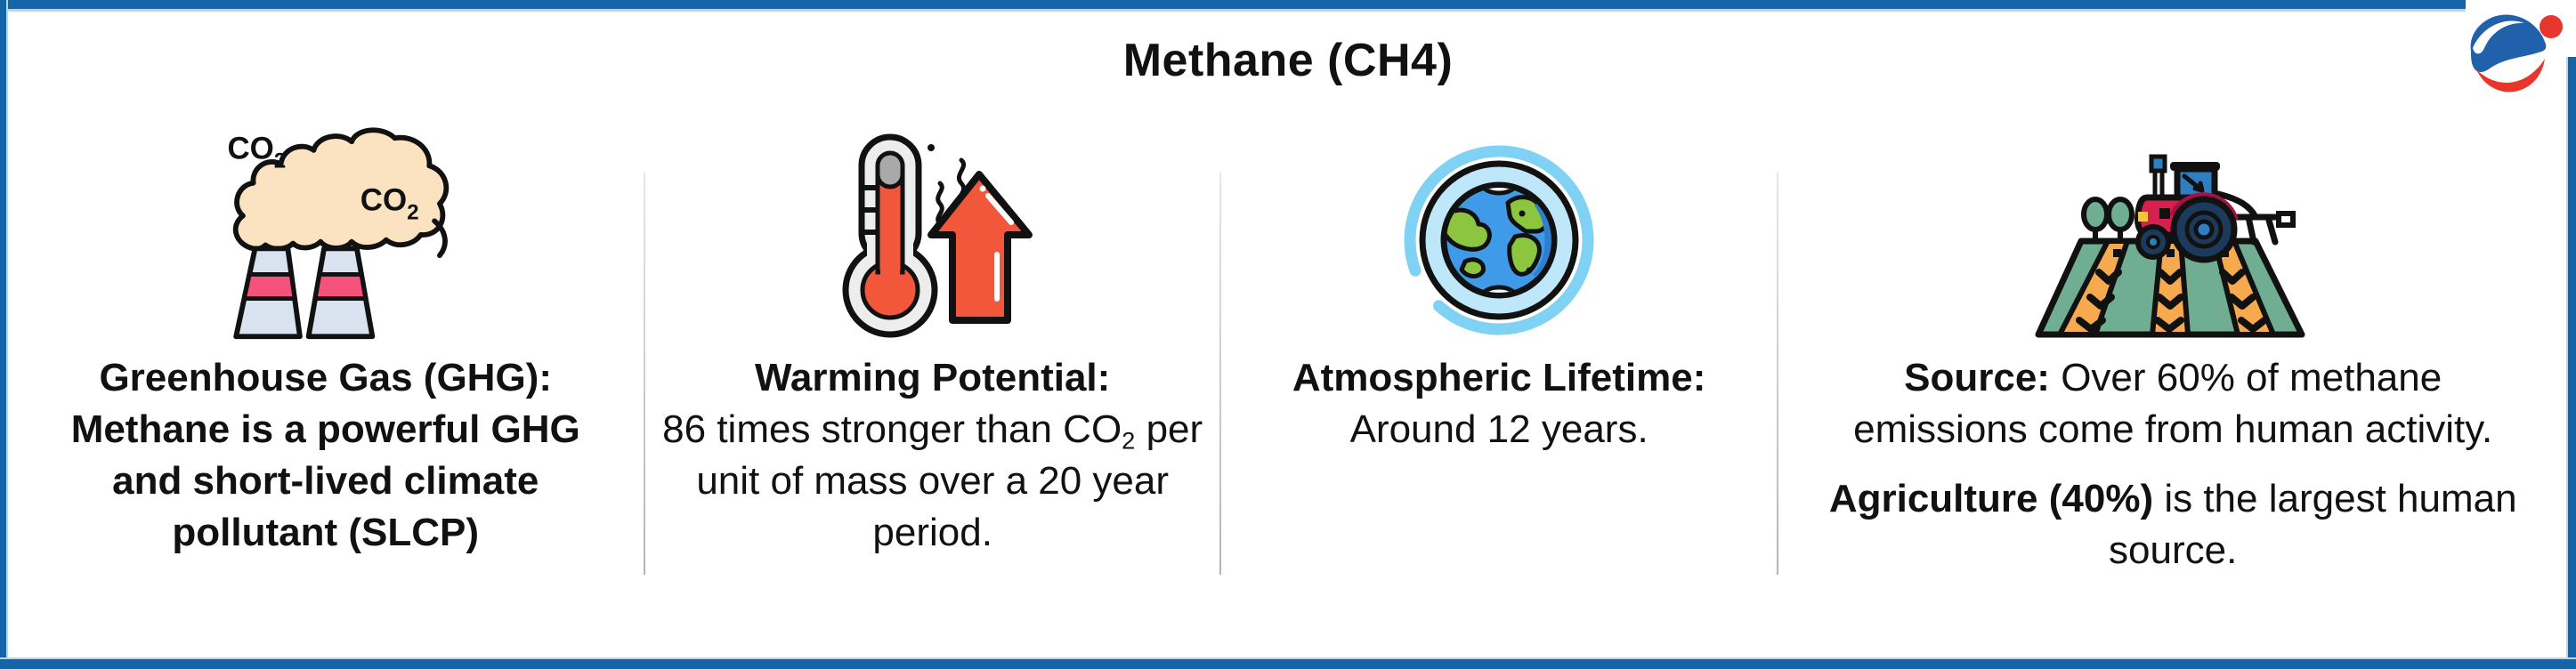 Image resolution: width=2576 pixels, height=669 pixels. I want to click on polar-cap-south, so click(1499, 289).